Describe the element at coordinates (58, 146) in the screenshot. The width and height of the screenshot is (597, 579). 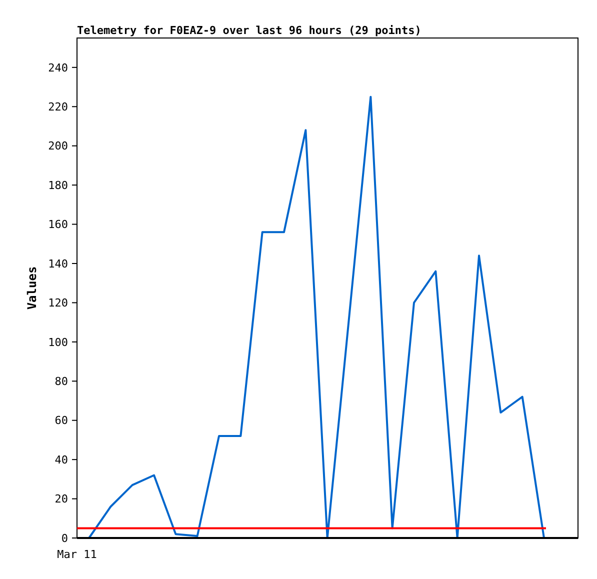
I see `y-tick-label: 200` at that location.